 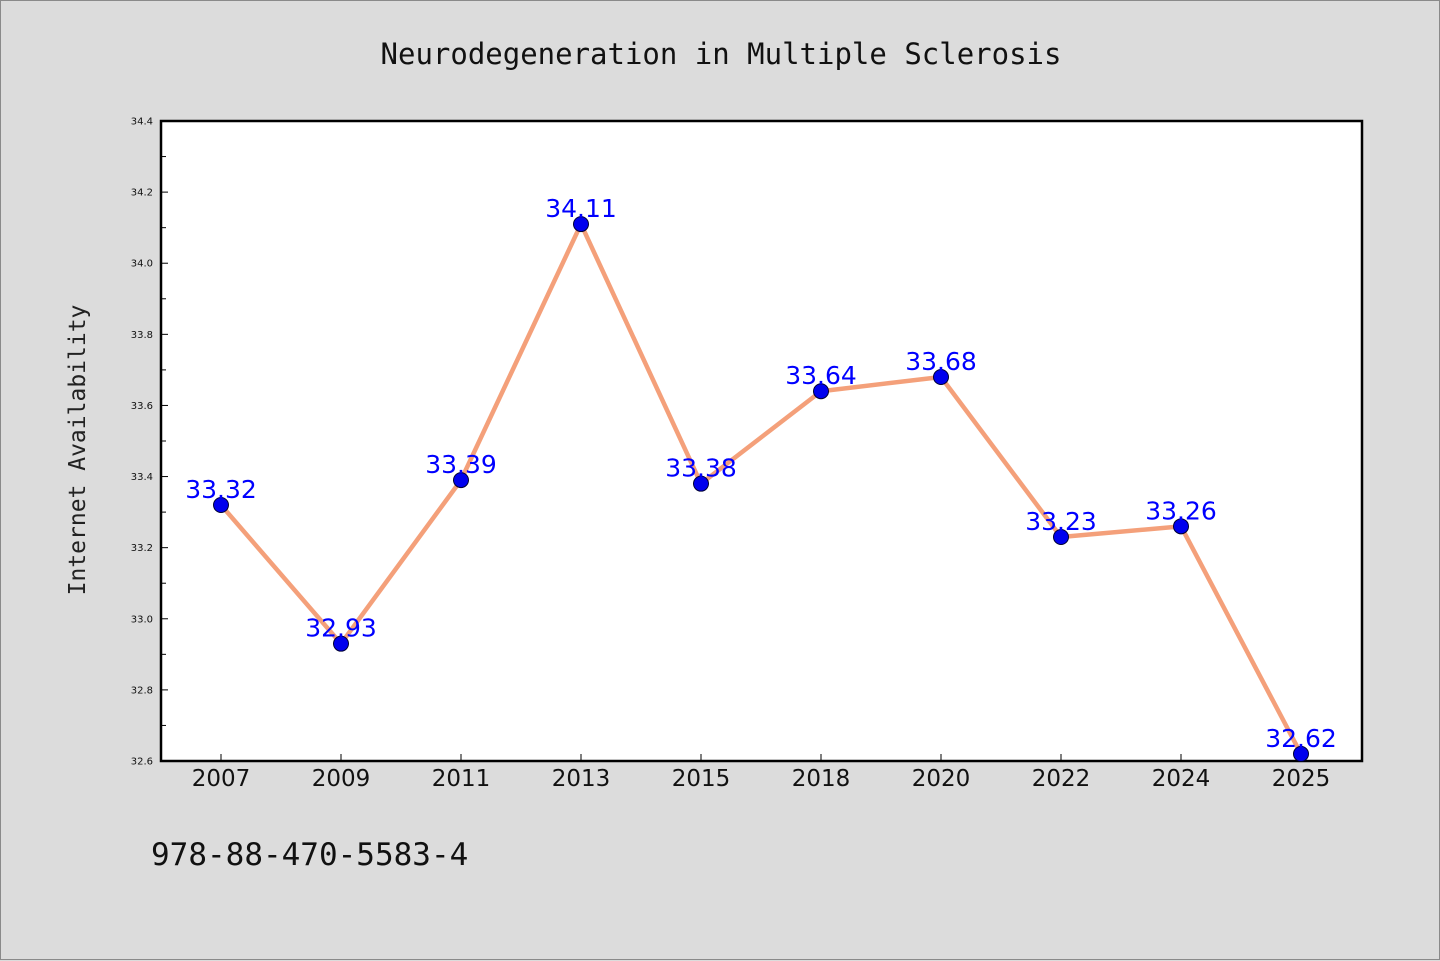 What do you see at coordinates (1301, 779) in the screenshot?
I see `x-tick-label: 2025` at bounding box center [1301, 779].